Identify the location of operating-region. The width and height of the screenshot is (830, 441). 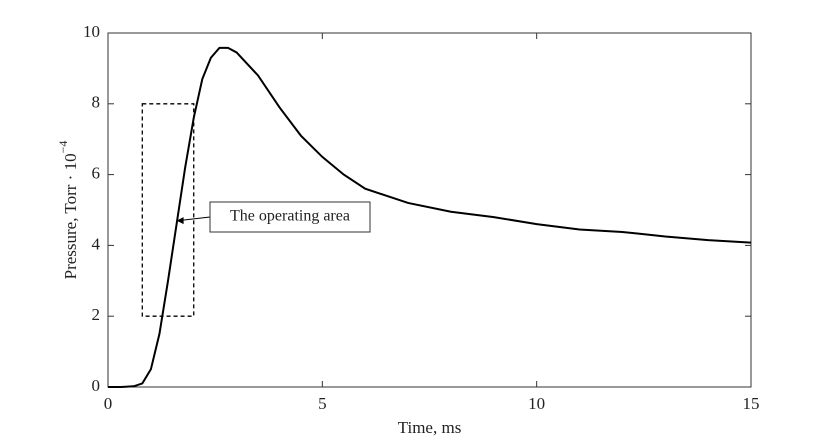
(168, 210).